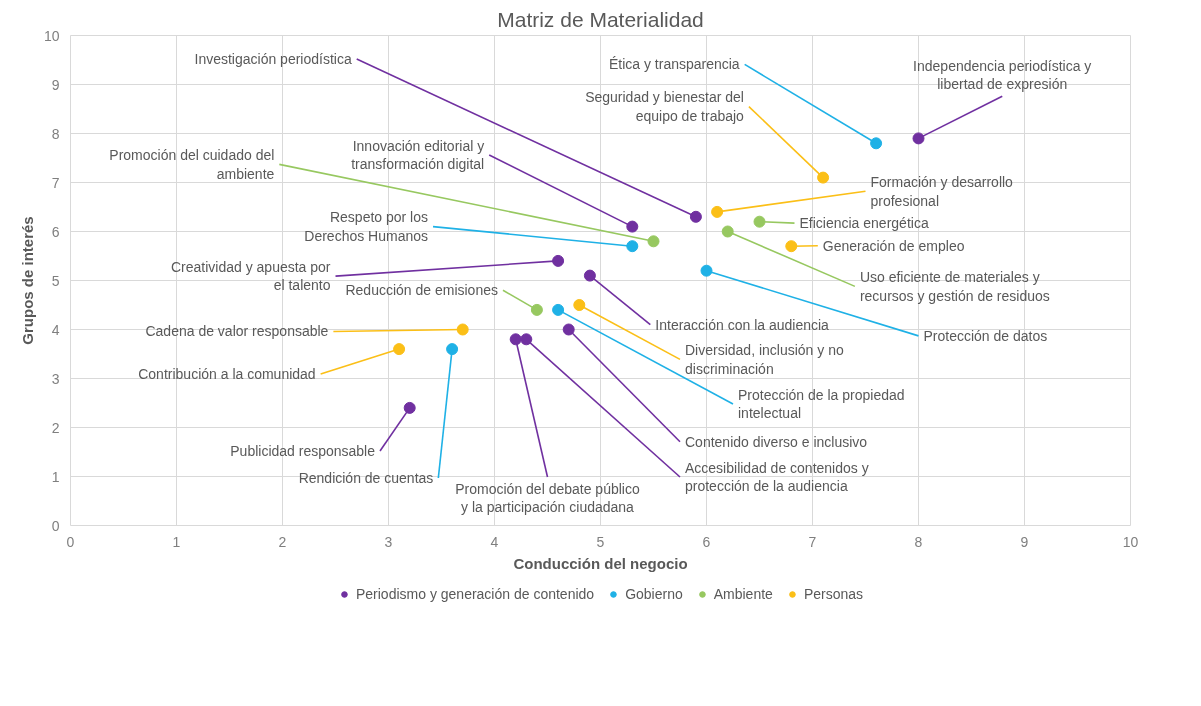 This screenshot has height=706, width=1201. Describe the element at coordinates (70, 541) in the screenshot. I see `x-tick-label: 0` at that location.